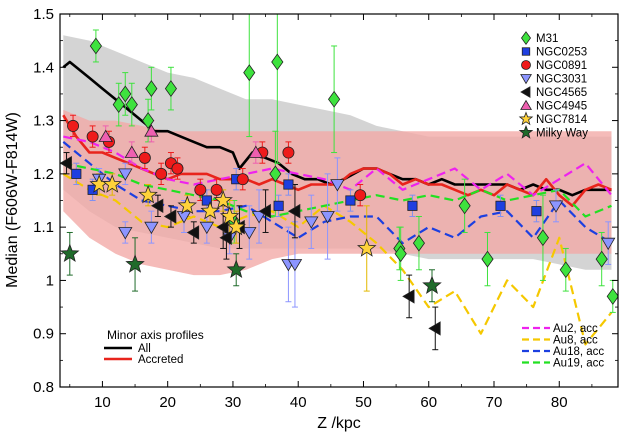  What do you see at coordinates (428, 402) in the screenshot?
I see `x-tick-label: 60` at bounding box center [428, 402].